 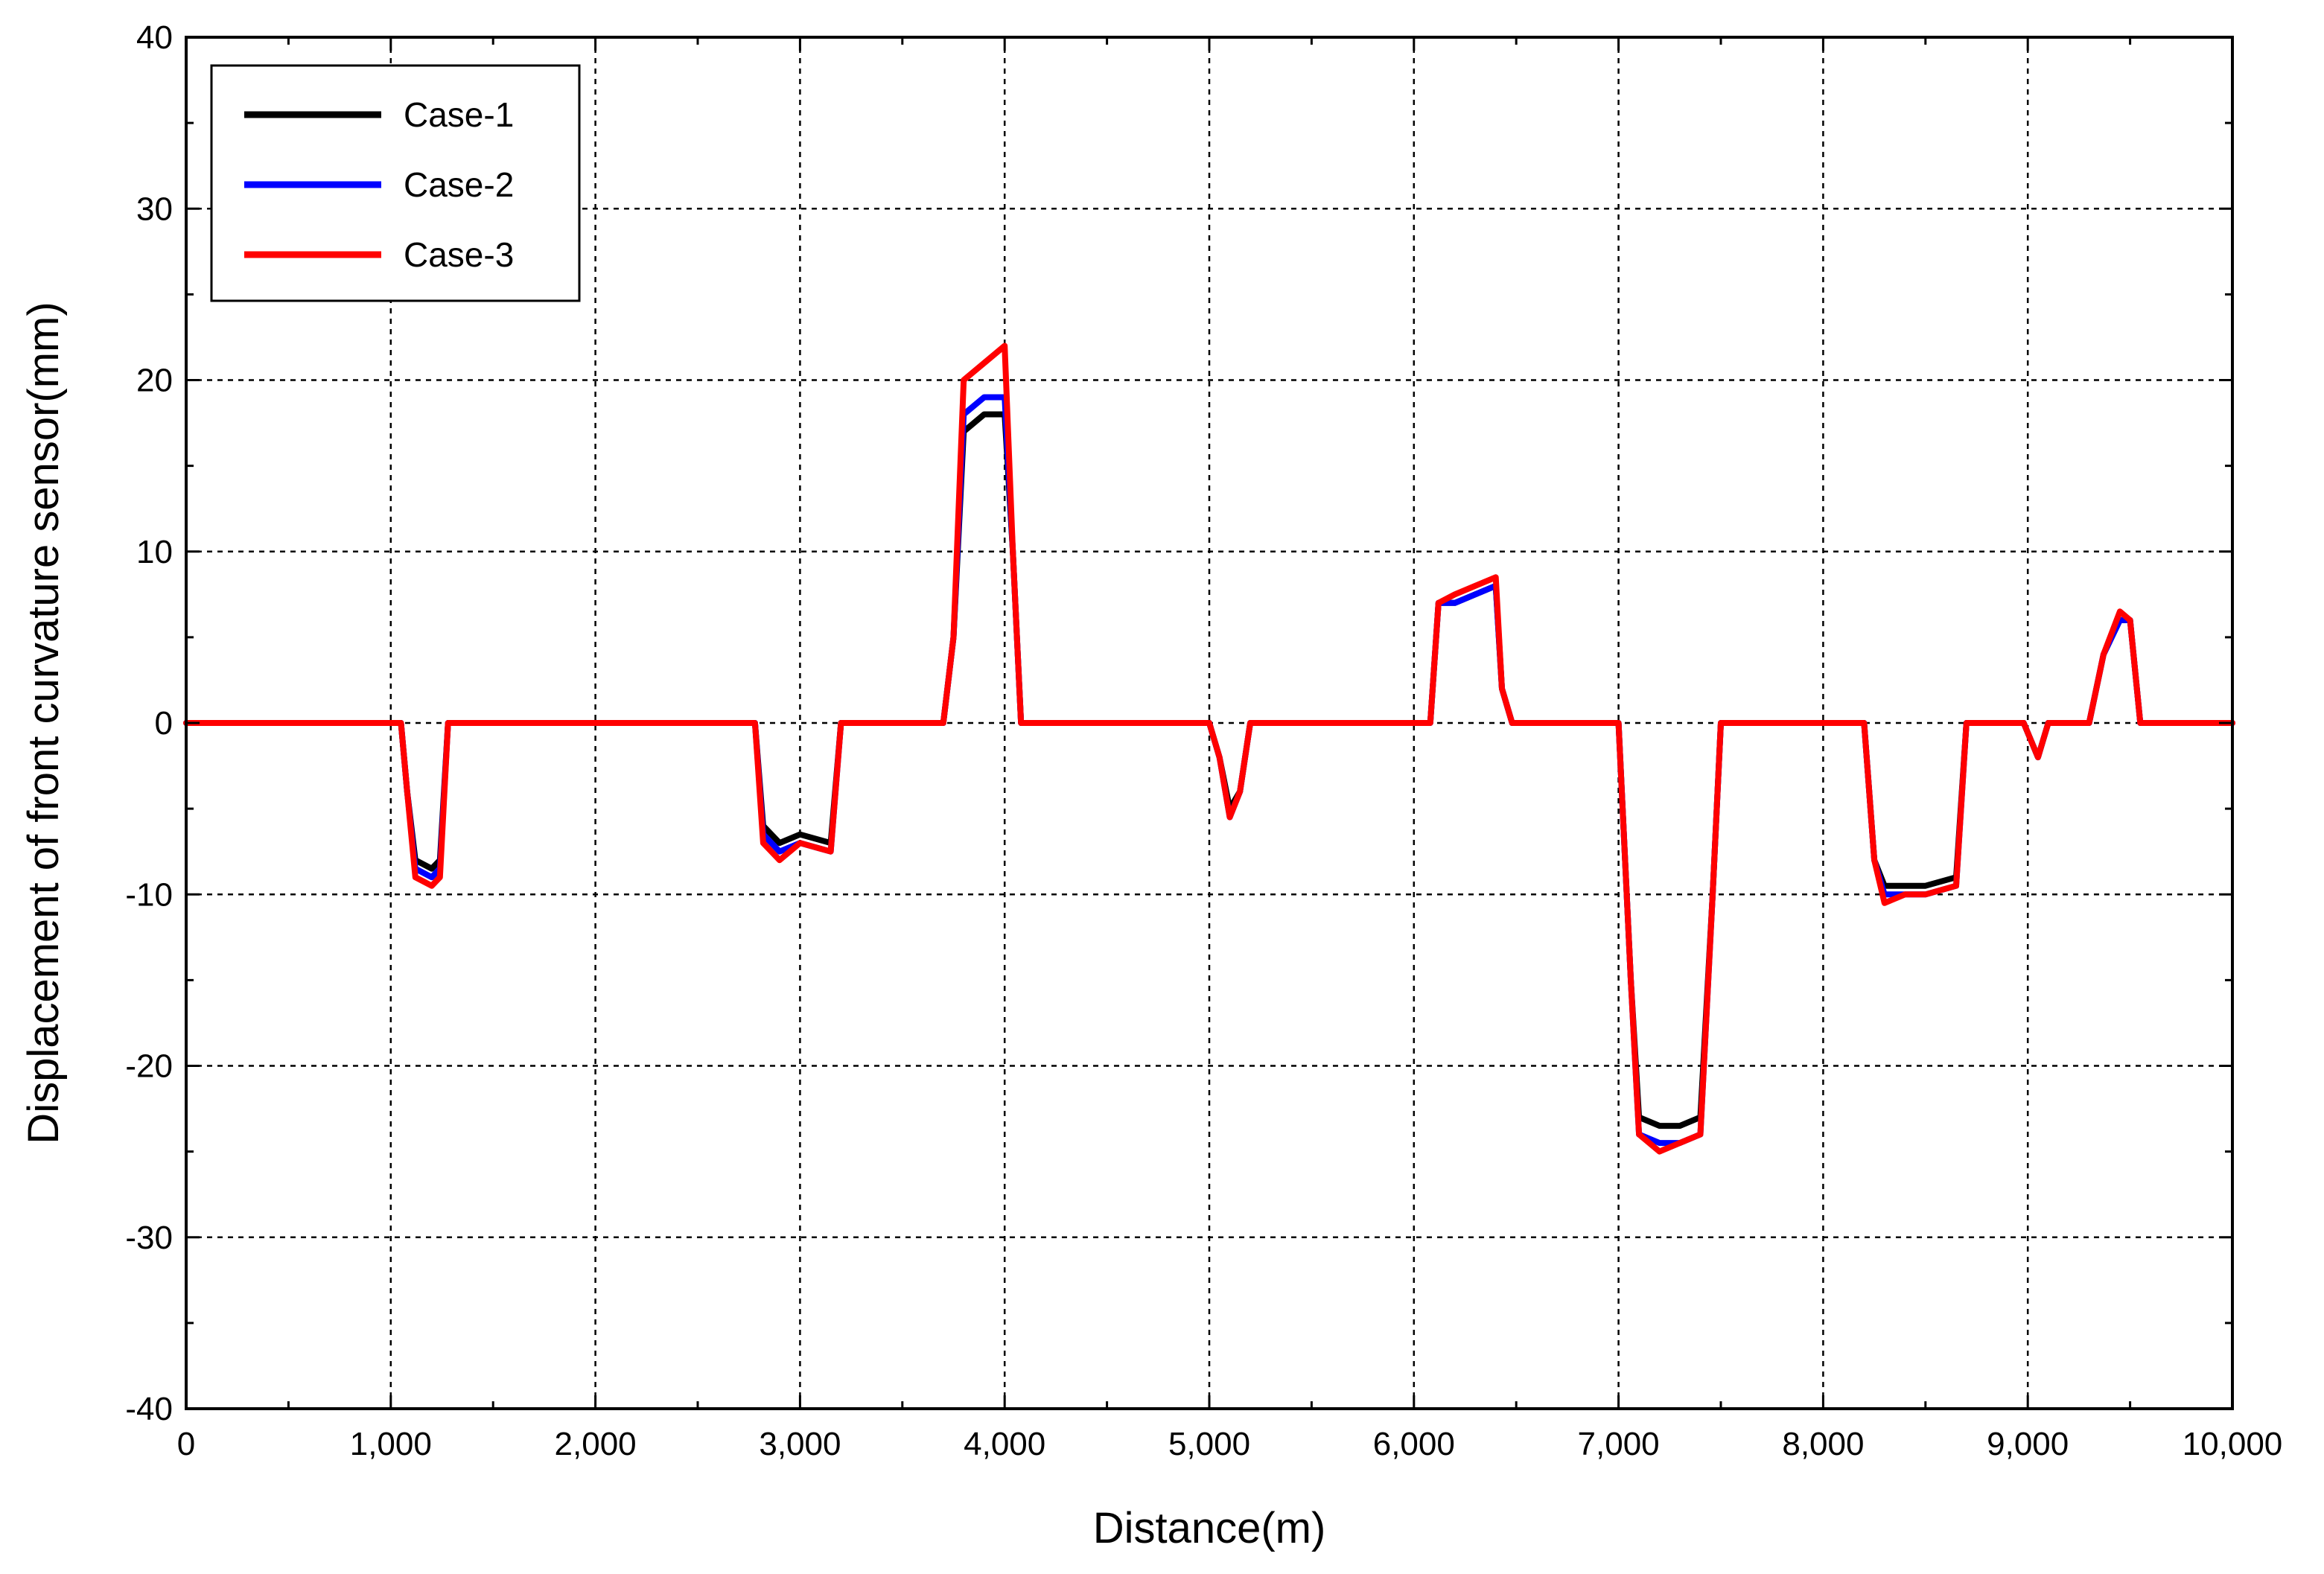 What do you see at coordinates (164, 723) in the screenshot?
I see `y-tick-label: 0` at bounding box center [164, 723].